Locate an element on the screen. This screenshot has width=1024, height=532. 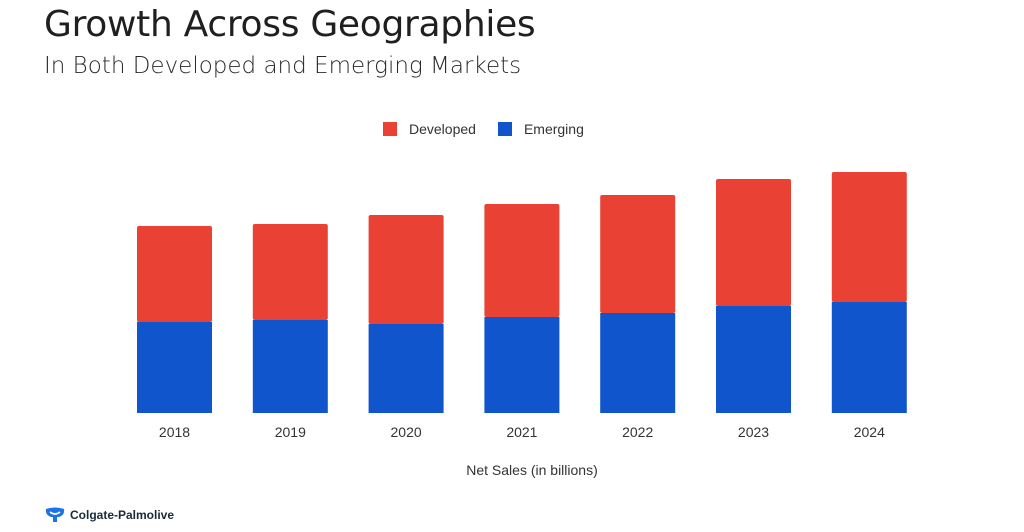
x-tick-label-2019: 2019 is located at coordinates (290, 432).